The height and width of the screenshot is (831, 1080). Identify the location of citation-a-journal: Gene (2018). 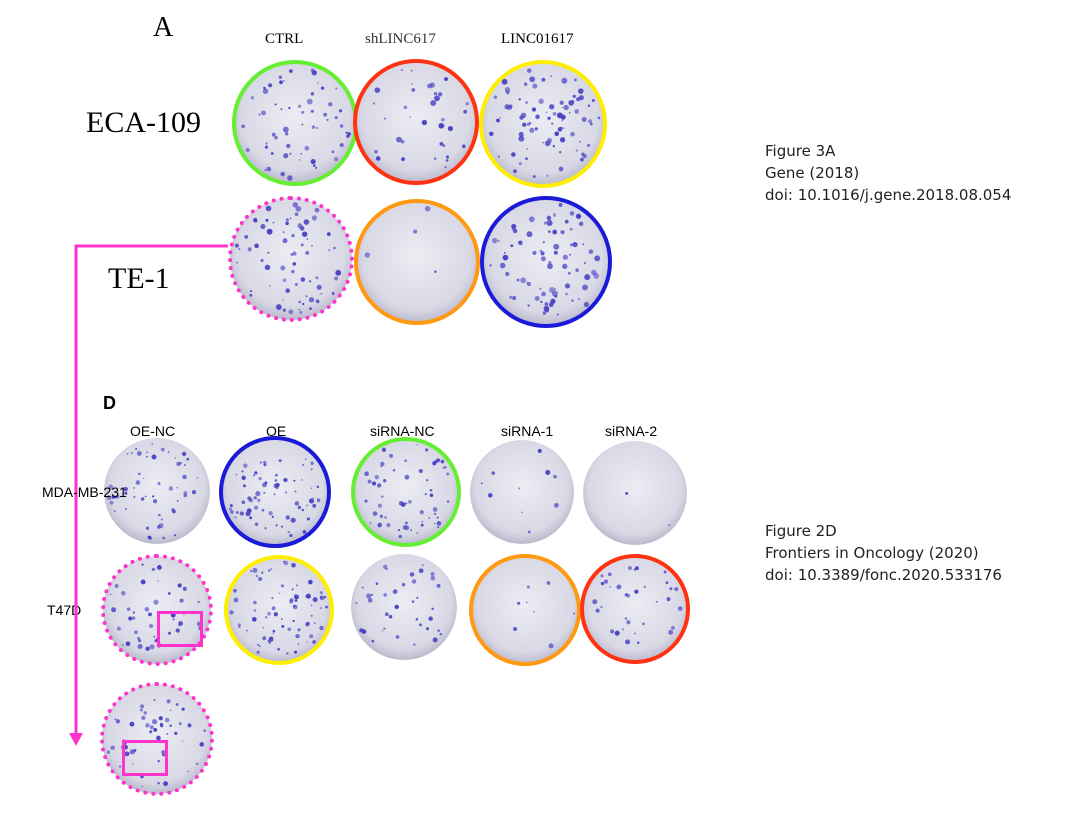
(812, 173).